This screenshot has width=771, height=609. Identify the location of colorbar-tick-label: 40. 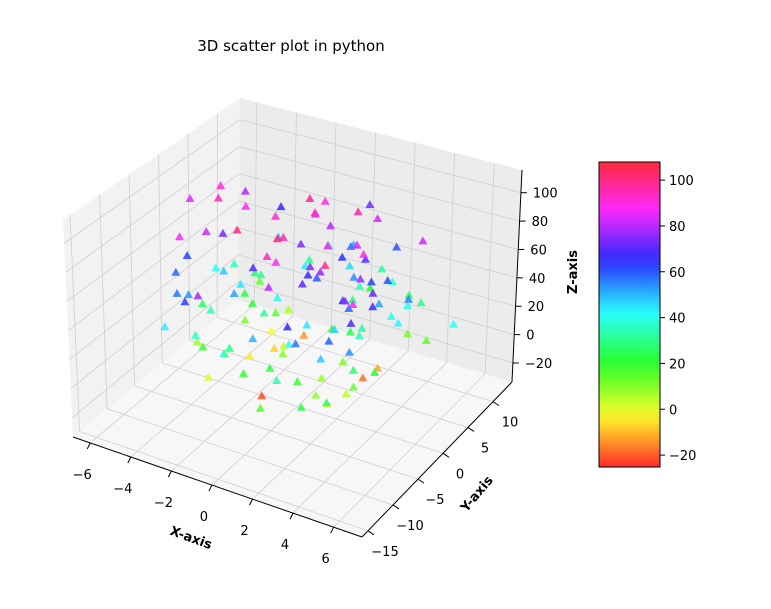
(677, 319).